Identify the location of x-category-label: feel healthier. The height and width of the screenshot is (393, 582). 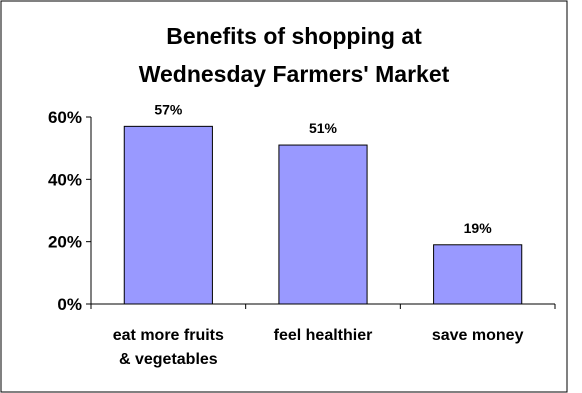
(323, 335).